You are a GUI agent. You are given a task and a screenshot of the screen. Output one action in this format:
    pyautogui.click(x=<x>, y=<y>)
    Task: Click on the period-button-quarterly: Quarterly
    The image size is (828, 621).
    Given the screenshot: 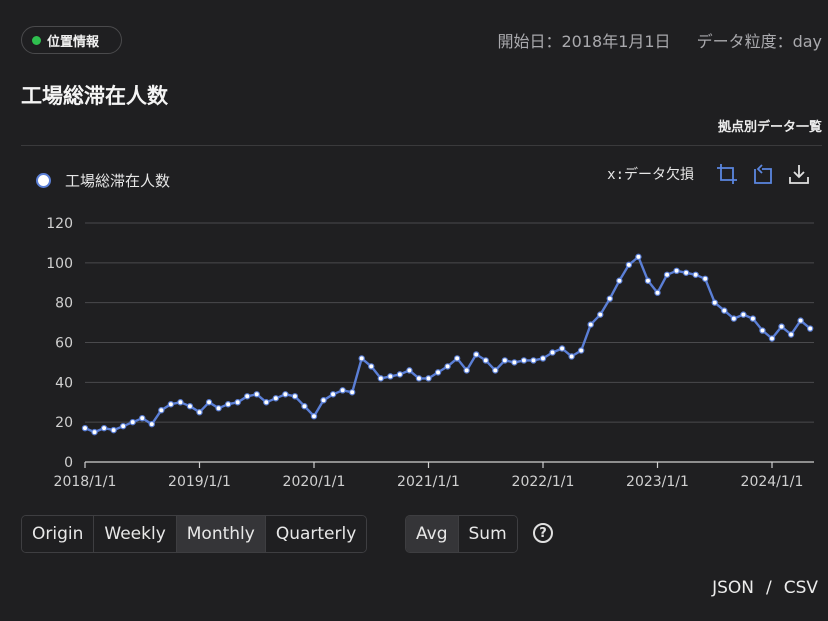 What is the action you would take?
    pyautogui.click(x=316, y=534)
    